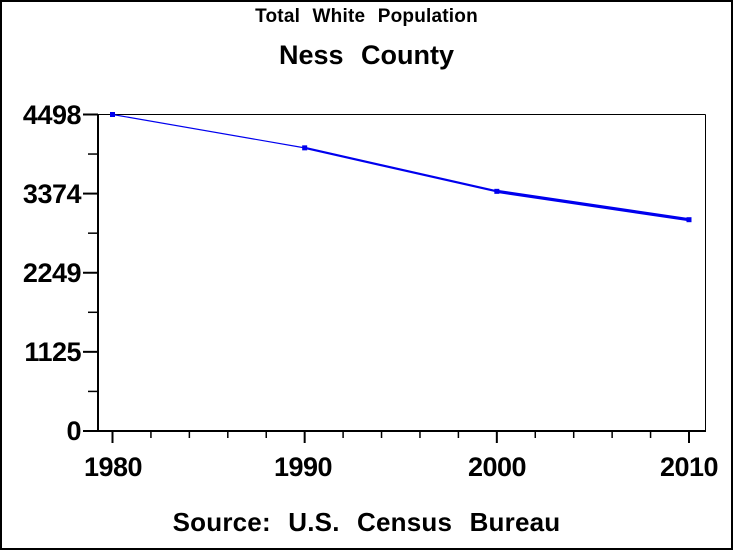 The image size is (733, 550). What do you see at coordinates (52, 194) in the screenshot?
I see `y-axis-tick-label: 3374` at bounding box center [52, 194].